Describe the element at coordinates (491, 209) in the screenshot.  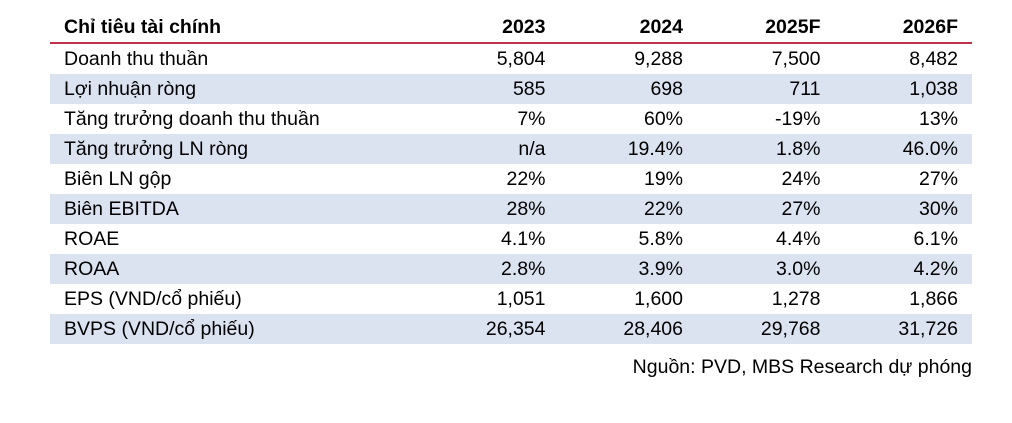
I see `value-cell: 28%` at that location.